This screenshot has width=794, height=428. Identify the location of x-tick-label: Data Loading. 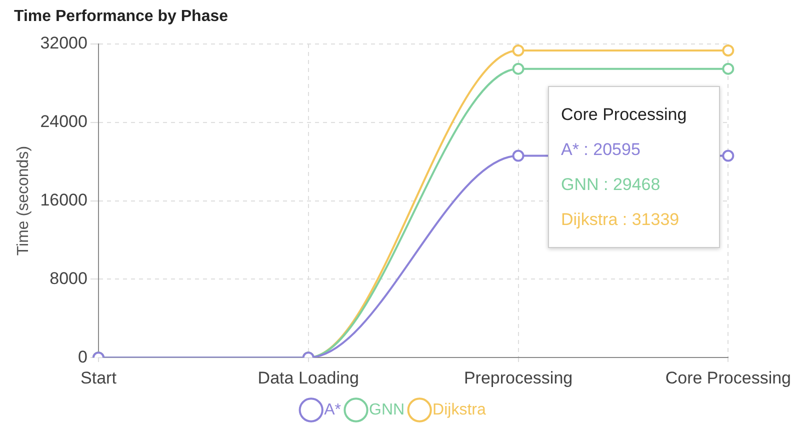
(308, 378).